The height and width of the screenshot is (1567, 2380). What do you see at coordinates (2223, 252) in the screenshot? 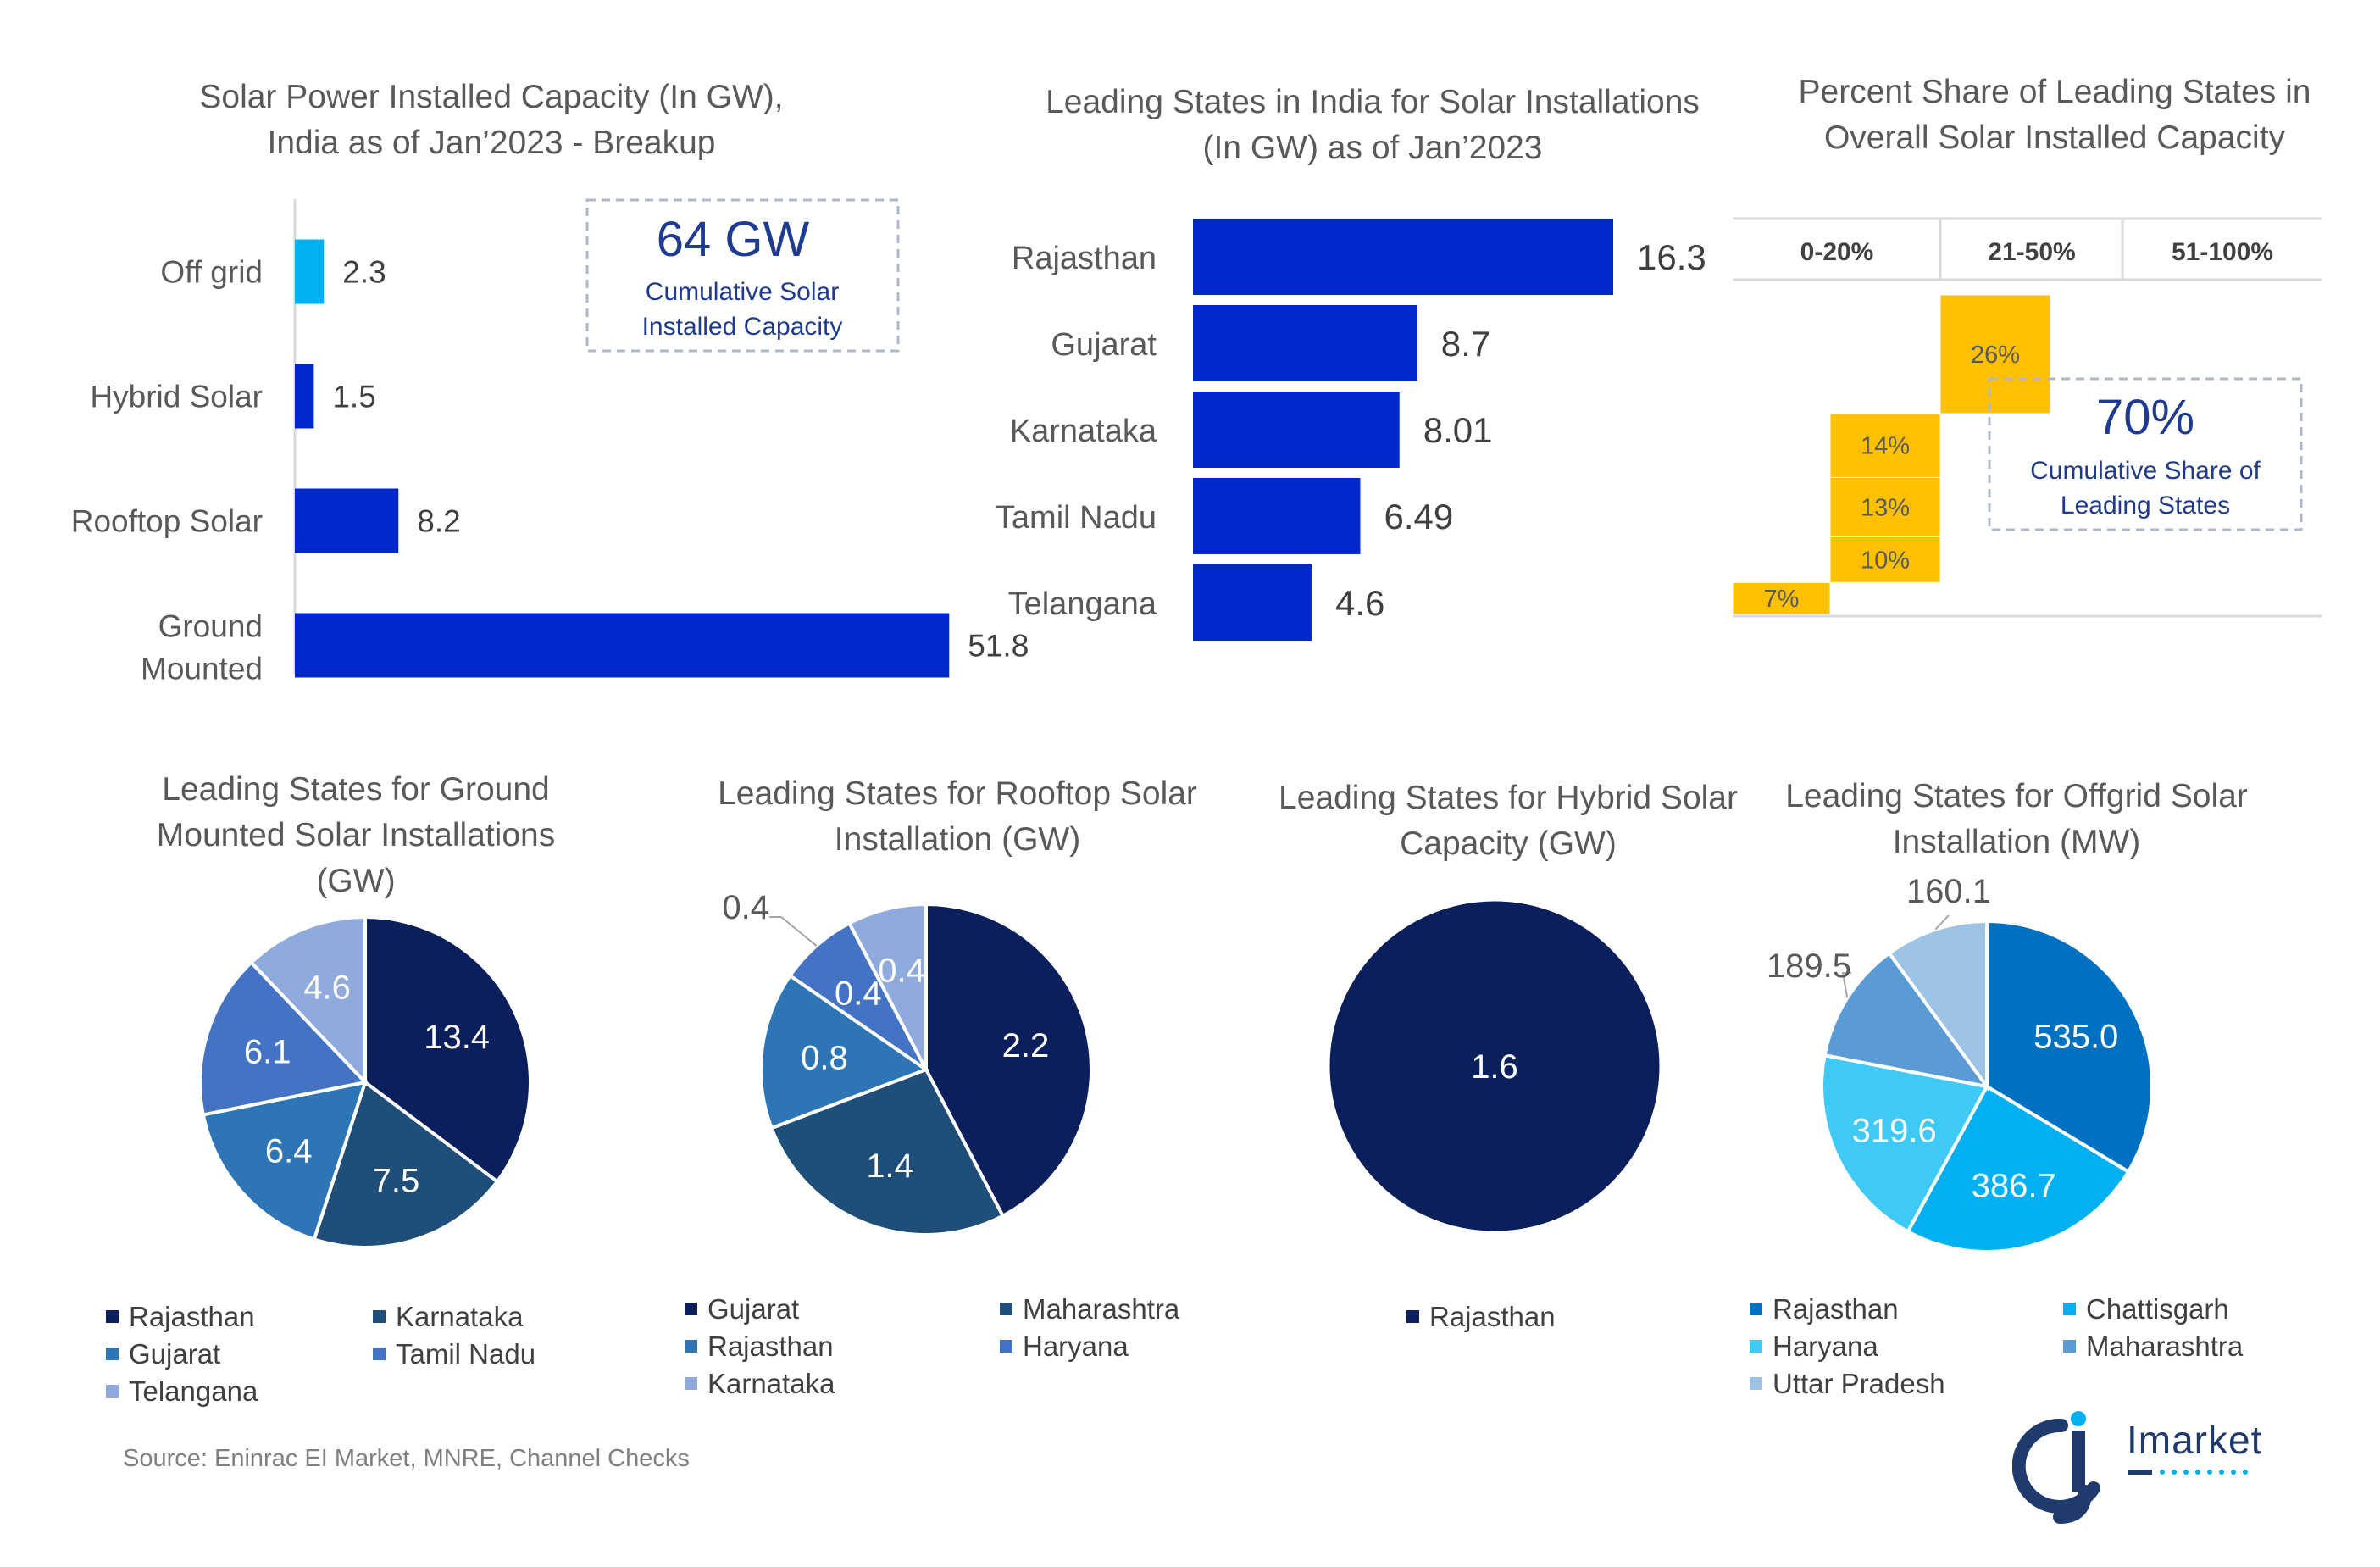
I see `share-band-label: 51-100%` at bounding box center [2223, 252].